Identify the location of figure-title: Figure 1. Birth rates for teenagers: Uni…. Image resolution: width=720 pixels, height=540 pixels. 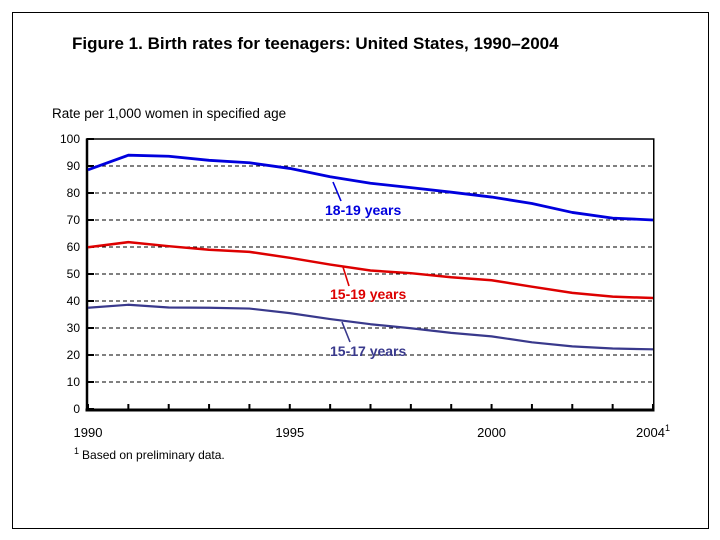
(315, 43).